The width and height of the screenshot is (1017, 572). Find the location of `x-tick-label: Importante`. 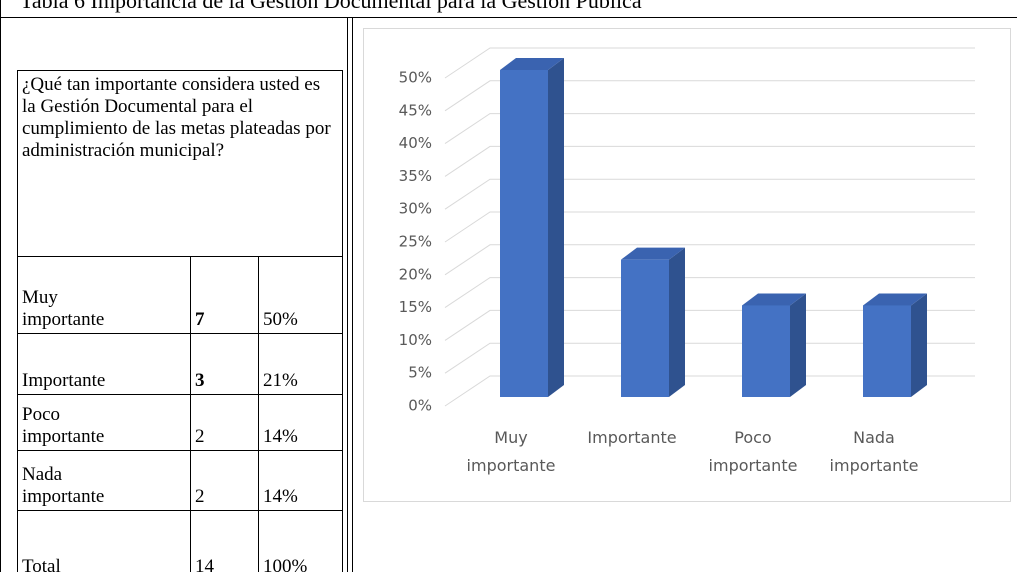

x-tick-label: Importante is located at coordinates (632, 437).